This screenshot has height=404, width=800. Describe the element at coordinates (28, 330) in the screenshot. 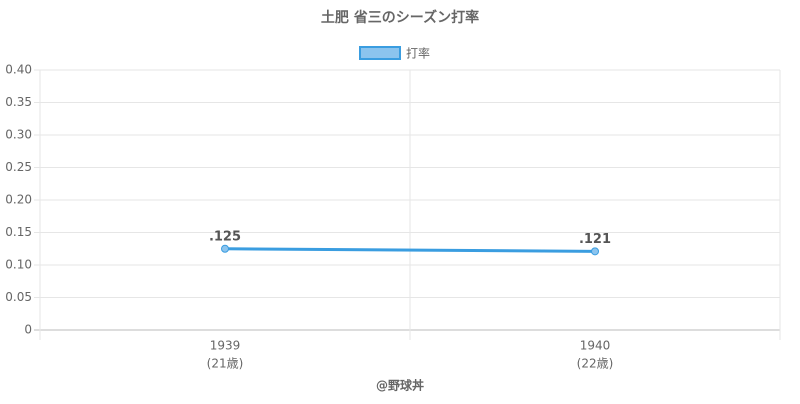

I see `y-tick-label: 0` at that location.